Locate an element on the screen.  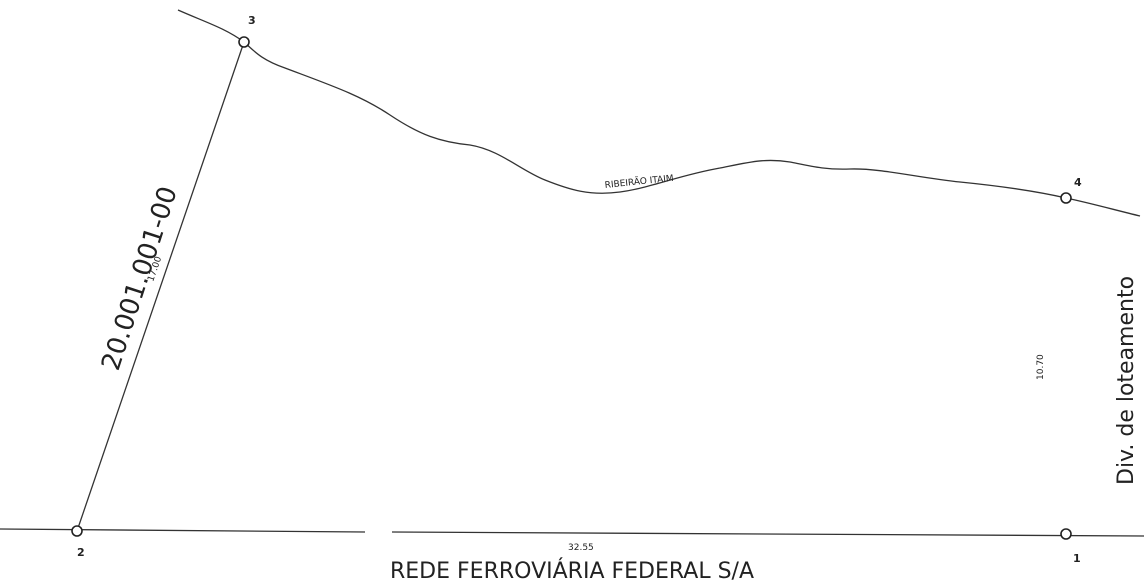
vertex-label: 1 is located at coordinates (1077, 558).